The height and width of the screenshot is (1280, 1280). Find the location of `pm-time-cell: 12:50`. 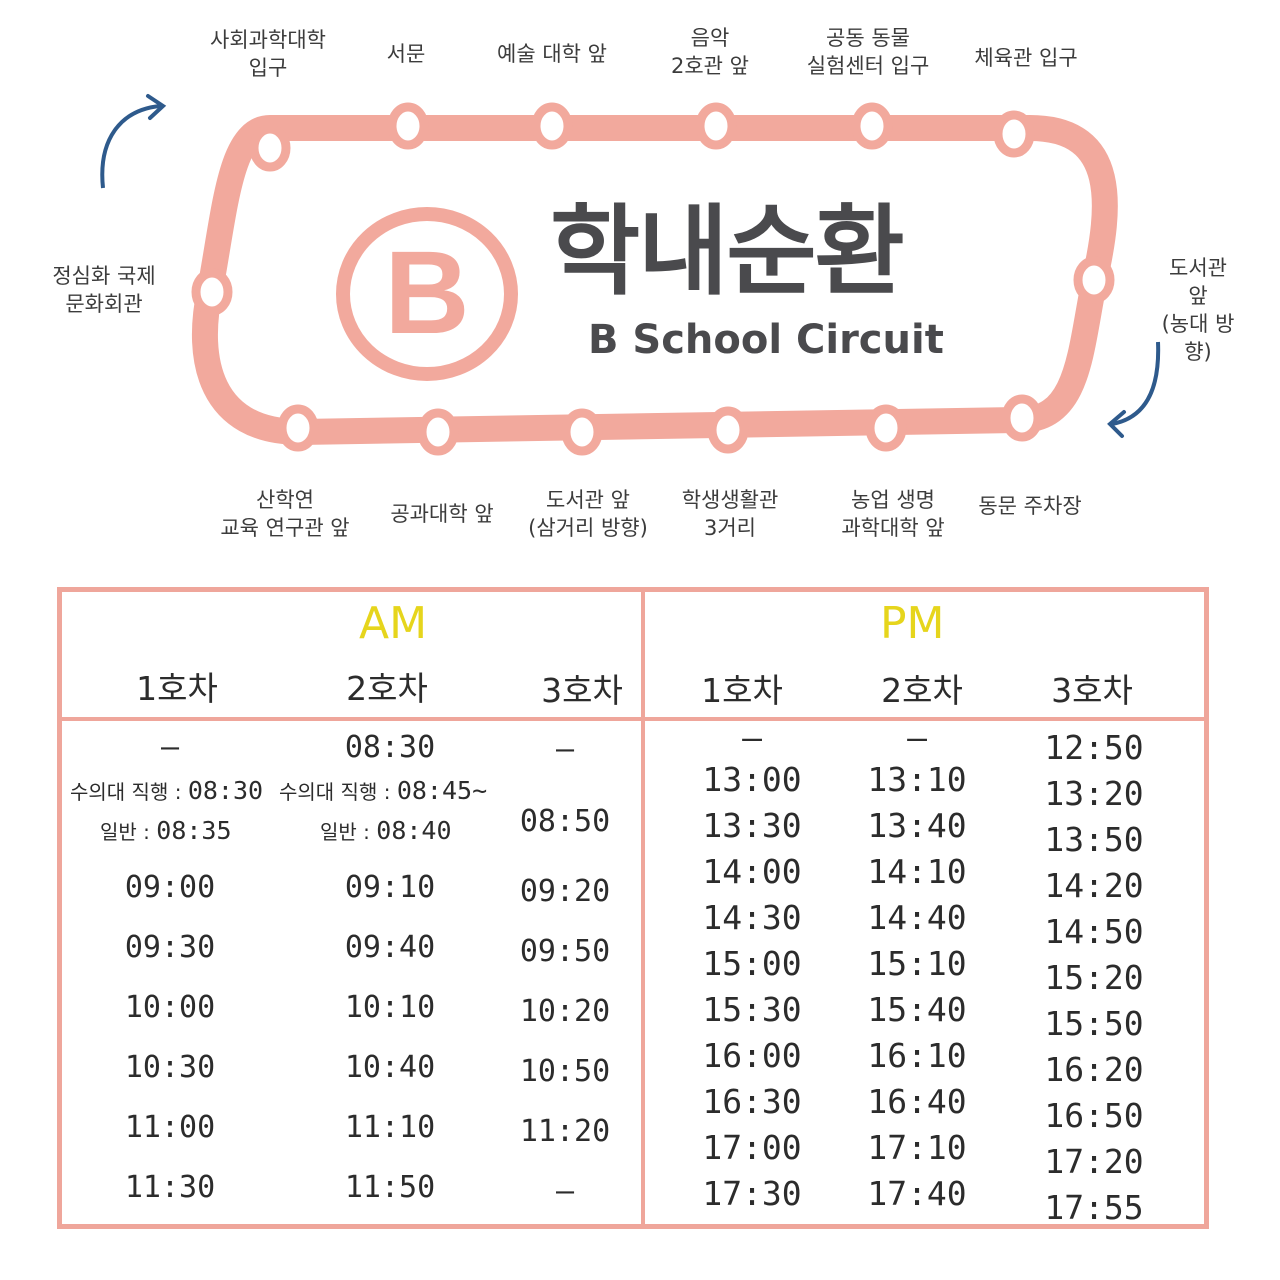

pm-time-cell: 12:50 is located at coordinates (1094, 747).